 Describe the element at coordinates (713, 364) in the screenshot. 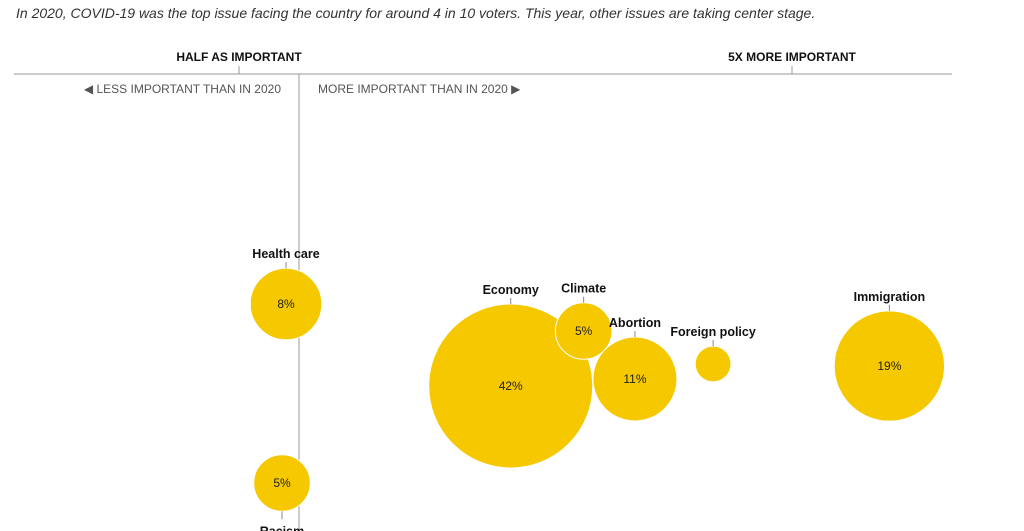

I see `bubble-foreign-policy` at that location.